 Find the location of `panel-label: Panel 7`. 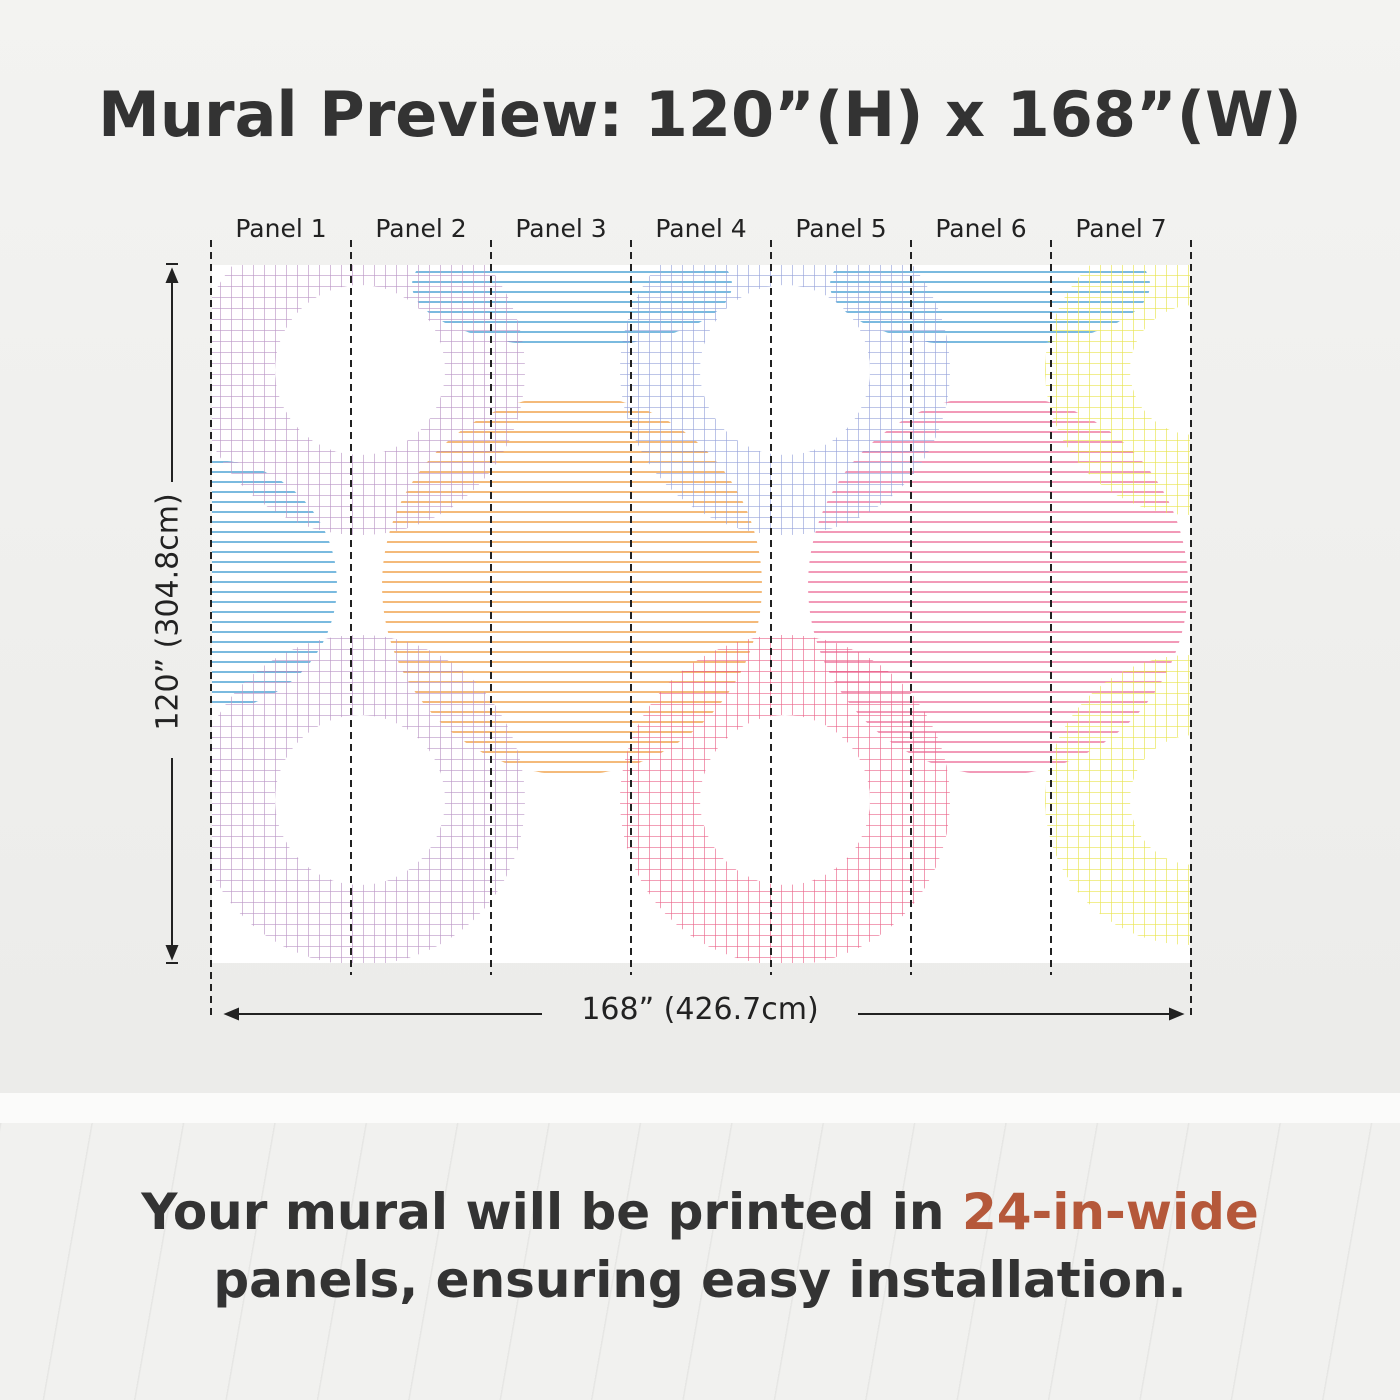

panel-label: Panel 7 is located at coordinates (1121, 228).